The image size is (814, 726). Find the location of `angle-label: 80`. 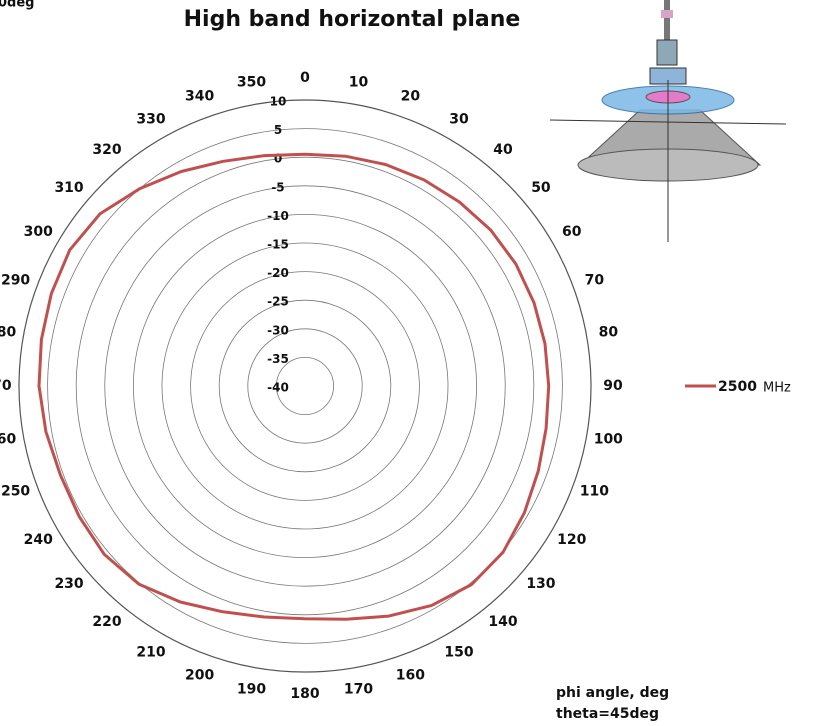

angle-label: 80 is located at coordinates (609, 333).